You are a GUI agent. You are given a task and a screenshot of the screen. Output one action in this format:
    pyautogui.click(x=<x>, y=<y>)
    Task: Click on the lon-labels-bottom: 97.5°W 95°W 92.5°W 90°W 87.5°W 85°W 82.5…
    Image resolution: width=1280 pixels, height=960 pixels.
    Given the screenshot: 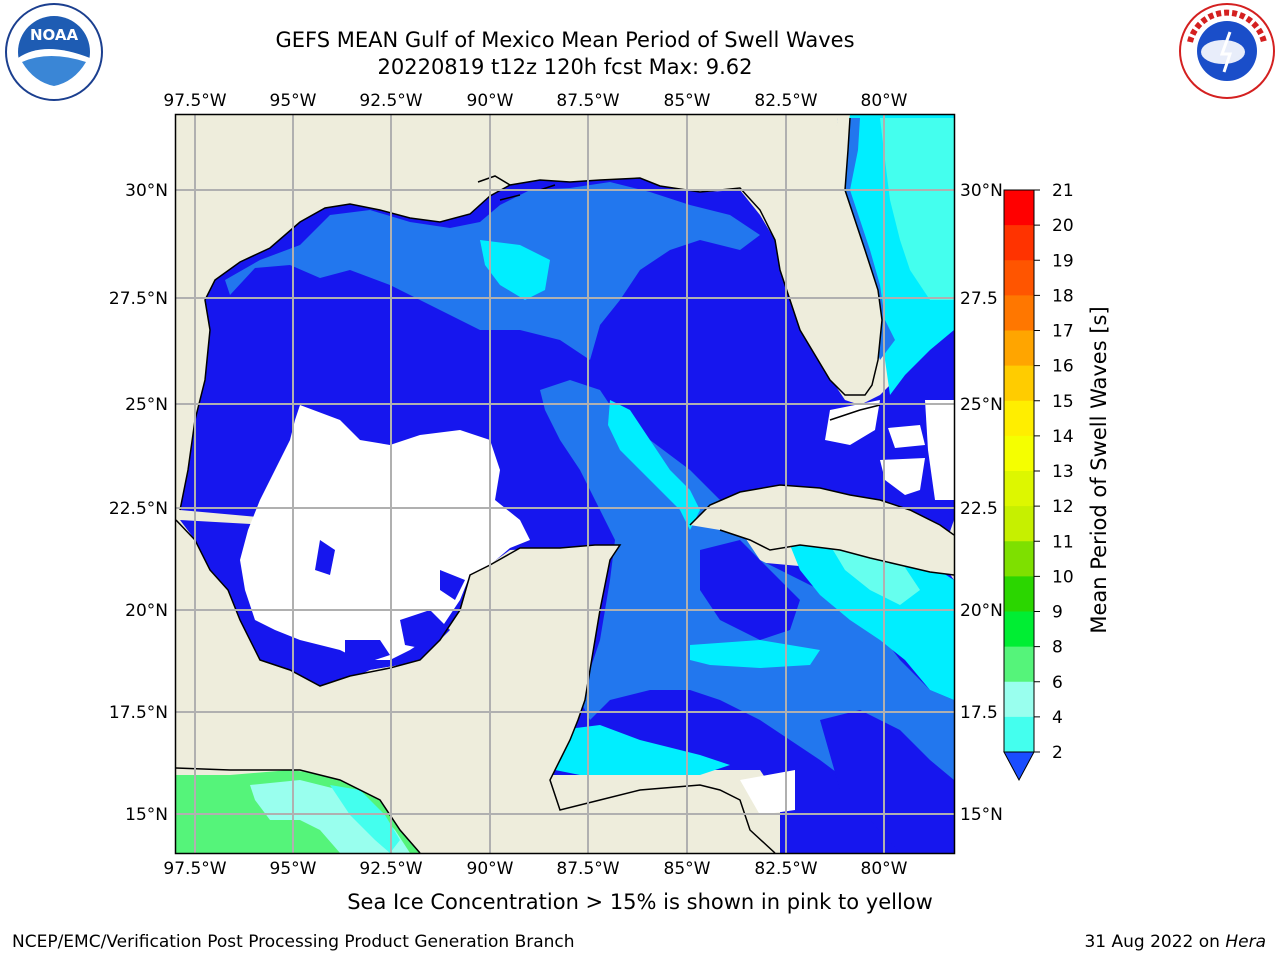 What is the action you would take?
    pyautogui.click(x=535, y=869)
    